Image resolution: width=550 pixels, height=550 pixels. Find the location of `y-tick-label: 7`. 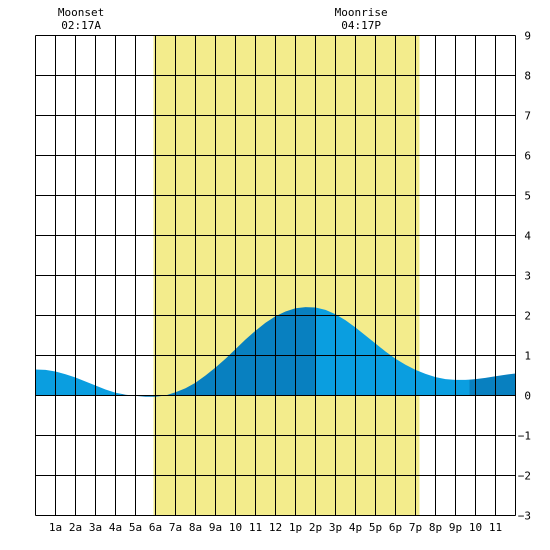

y-tick-label: 7 is located at coordinates (527, 116).